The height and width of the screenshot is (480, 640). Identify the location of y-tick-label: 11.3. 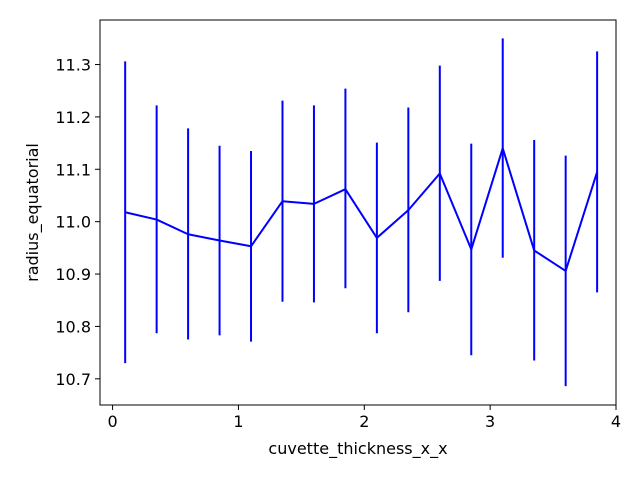
(73, 65).